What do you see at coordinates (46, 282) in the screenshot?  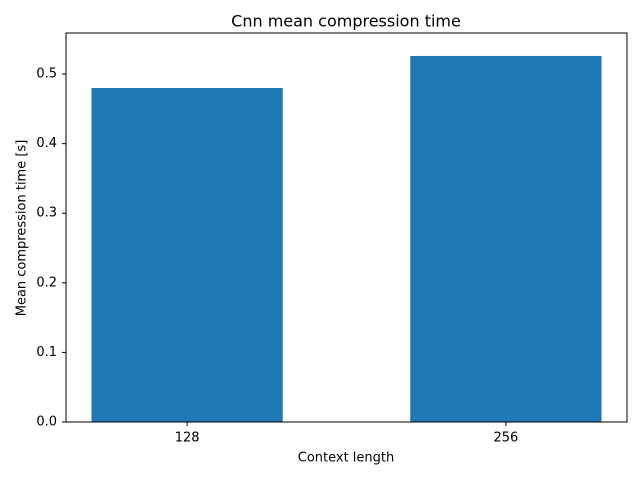 I see `y-tick-label: 0.2` at bounding box center [46, 282].